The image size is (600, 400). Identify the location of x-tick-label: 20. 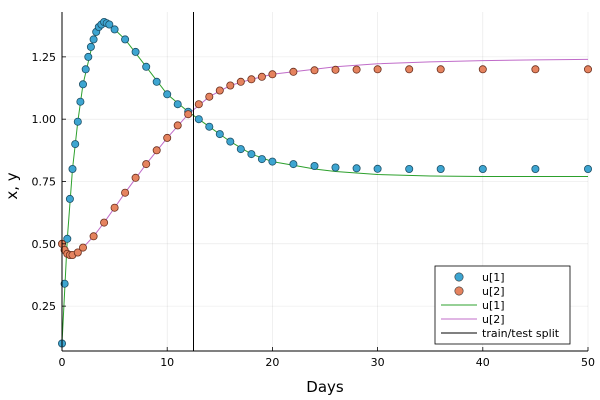
(272, 362).